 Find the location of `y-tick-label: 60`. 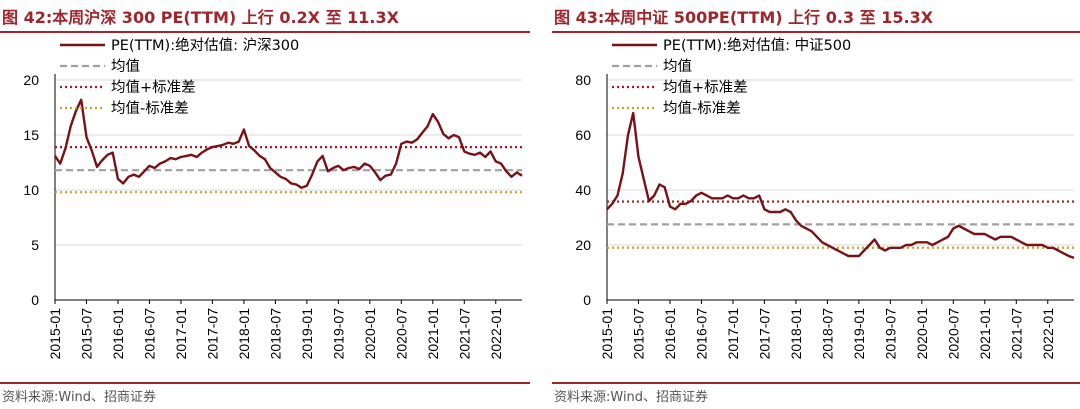

y-tick-label: 60 is located at coordinates (583, 135).